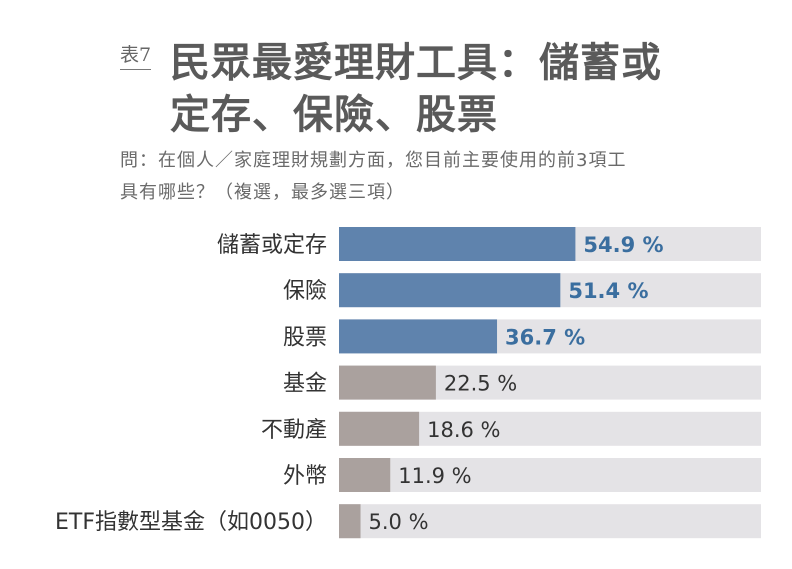 This screenshot has width=792, height=569. What do you see at coordinates (545, 337) in the screenshot?
I see `value-label: 36.7 %` at bounding box center [545, 337].